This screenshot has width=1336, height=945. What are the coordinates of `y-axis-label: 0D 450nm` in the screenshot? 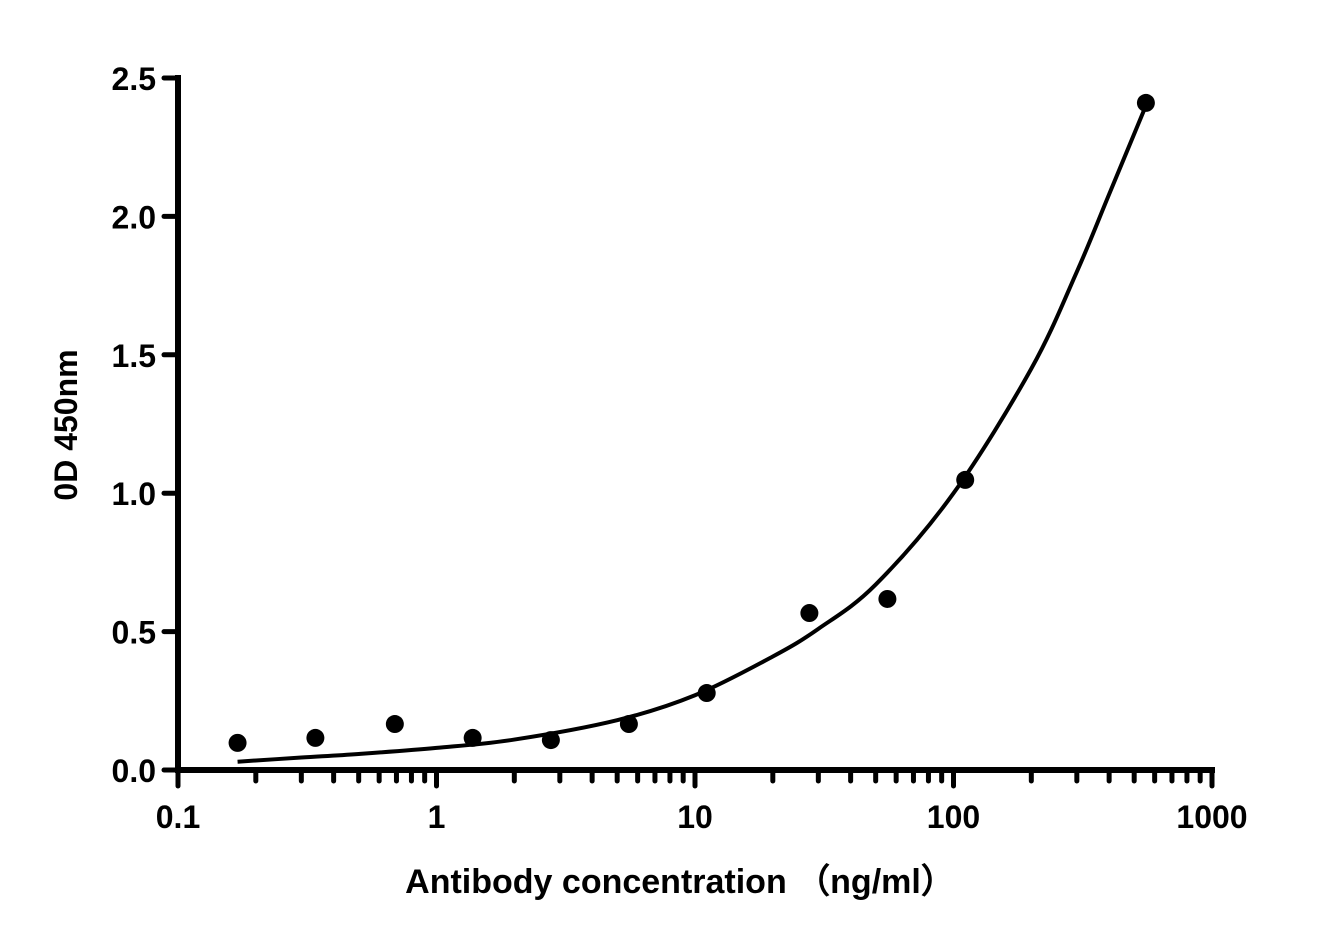 It's located at (66, 424).